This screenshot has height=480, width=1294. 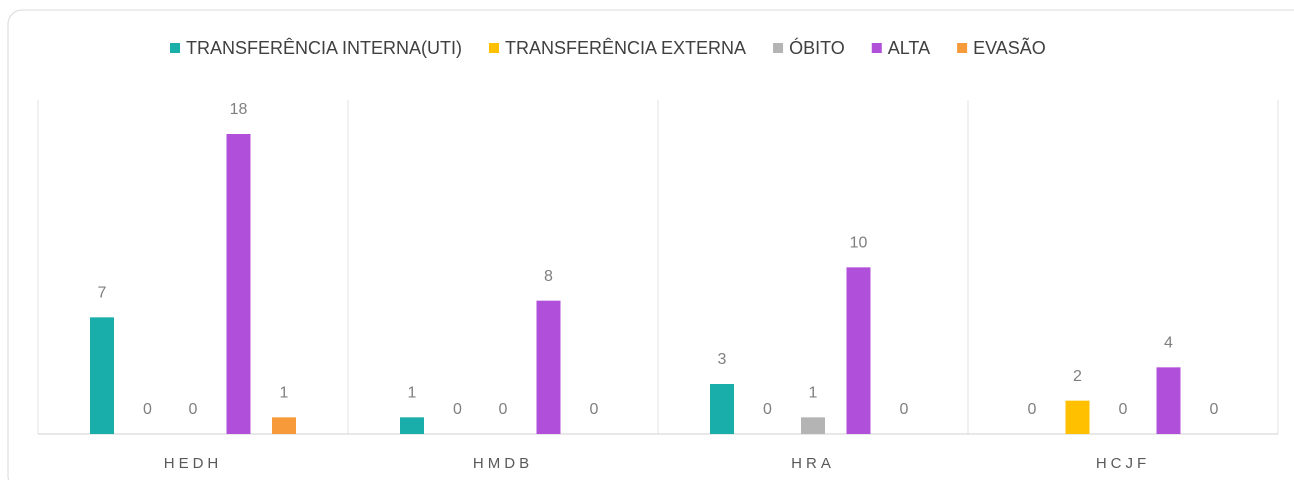 I want to click on x-tick-label: HEDH, so click(x=193, y=463).